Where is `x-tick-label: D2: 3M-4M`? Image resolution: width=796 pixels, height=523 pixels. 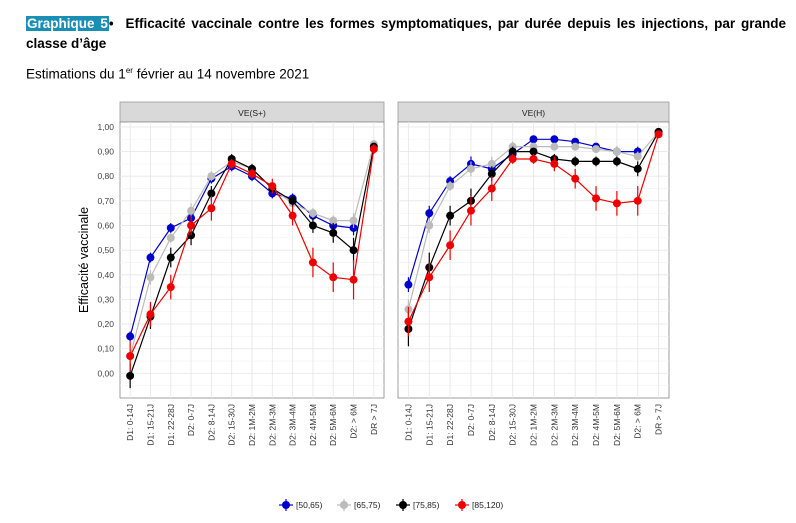
x-tick-label: D2: 3M-4M is located at coordinates (575, 425).